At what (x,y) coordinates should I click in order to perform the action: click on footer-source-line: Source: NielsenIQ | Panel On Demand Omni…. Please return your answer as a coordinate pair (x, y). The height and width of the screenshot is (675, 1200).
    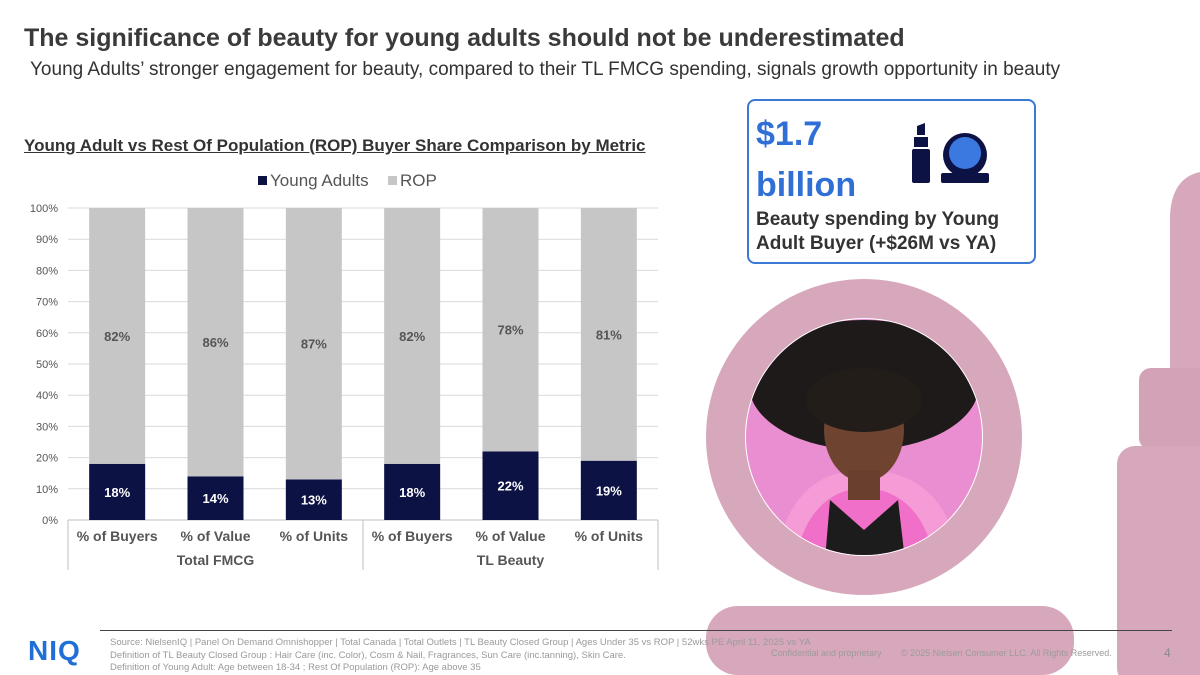
    Looking at the image, I should click on (460, 642).